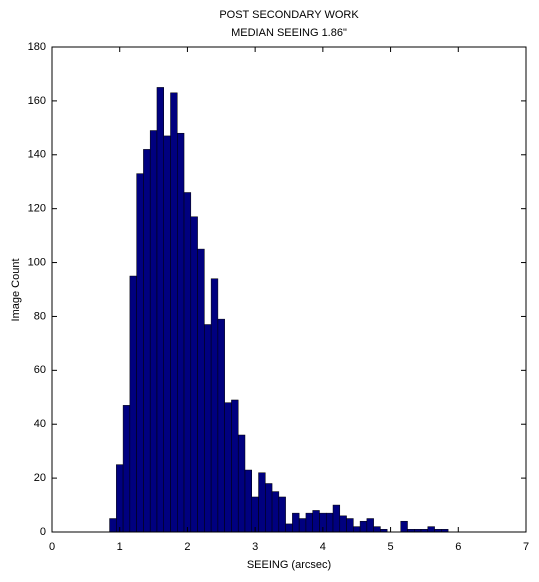  What do you see at coordinates (391, 547) in the screenshot?
I see `x-tick-label: 5` at bounding box center [391, 547].